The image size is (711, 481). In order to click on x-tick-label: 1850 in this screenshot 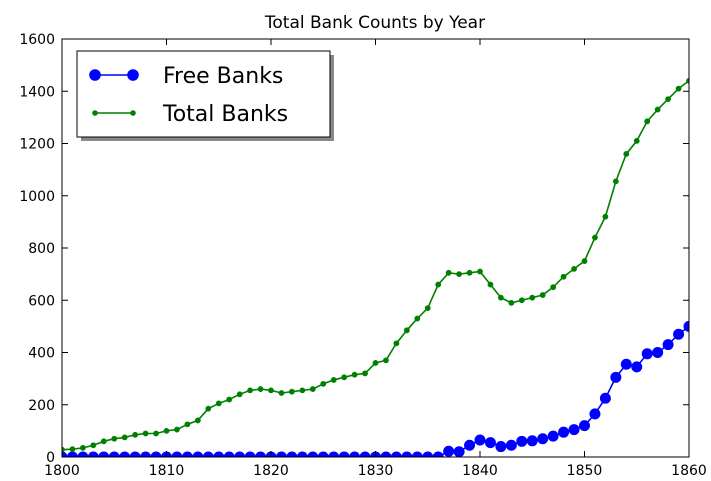, I will do `click(585, 471)`.